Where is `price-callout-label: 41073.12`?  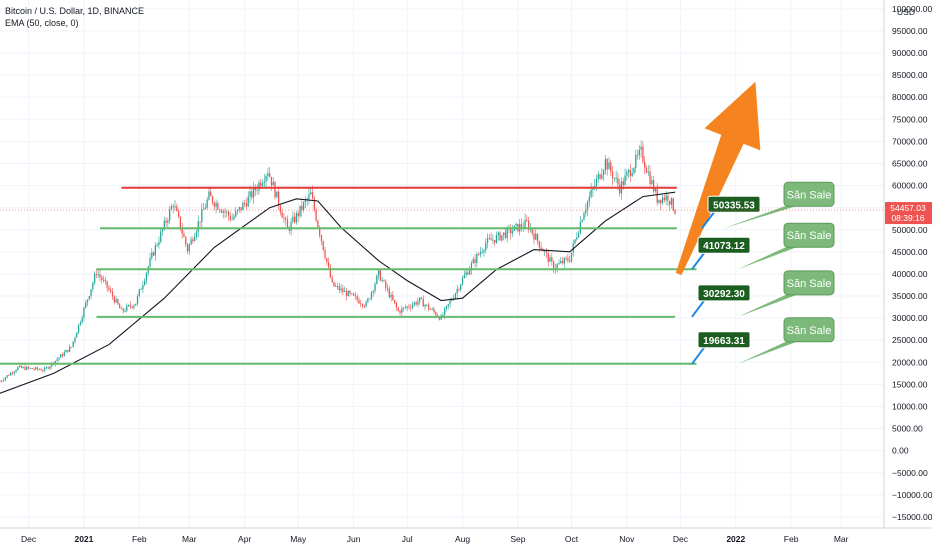 price-callout-label: 41073.12 is located at coordinates (724, 246).